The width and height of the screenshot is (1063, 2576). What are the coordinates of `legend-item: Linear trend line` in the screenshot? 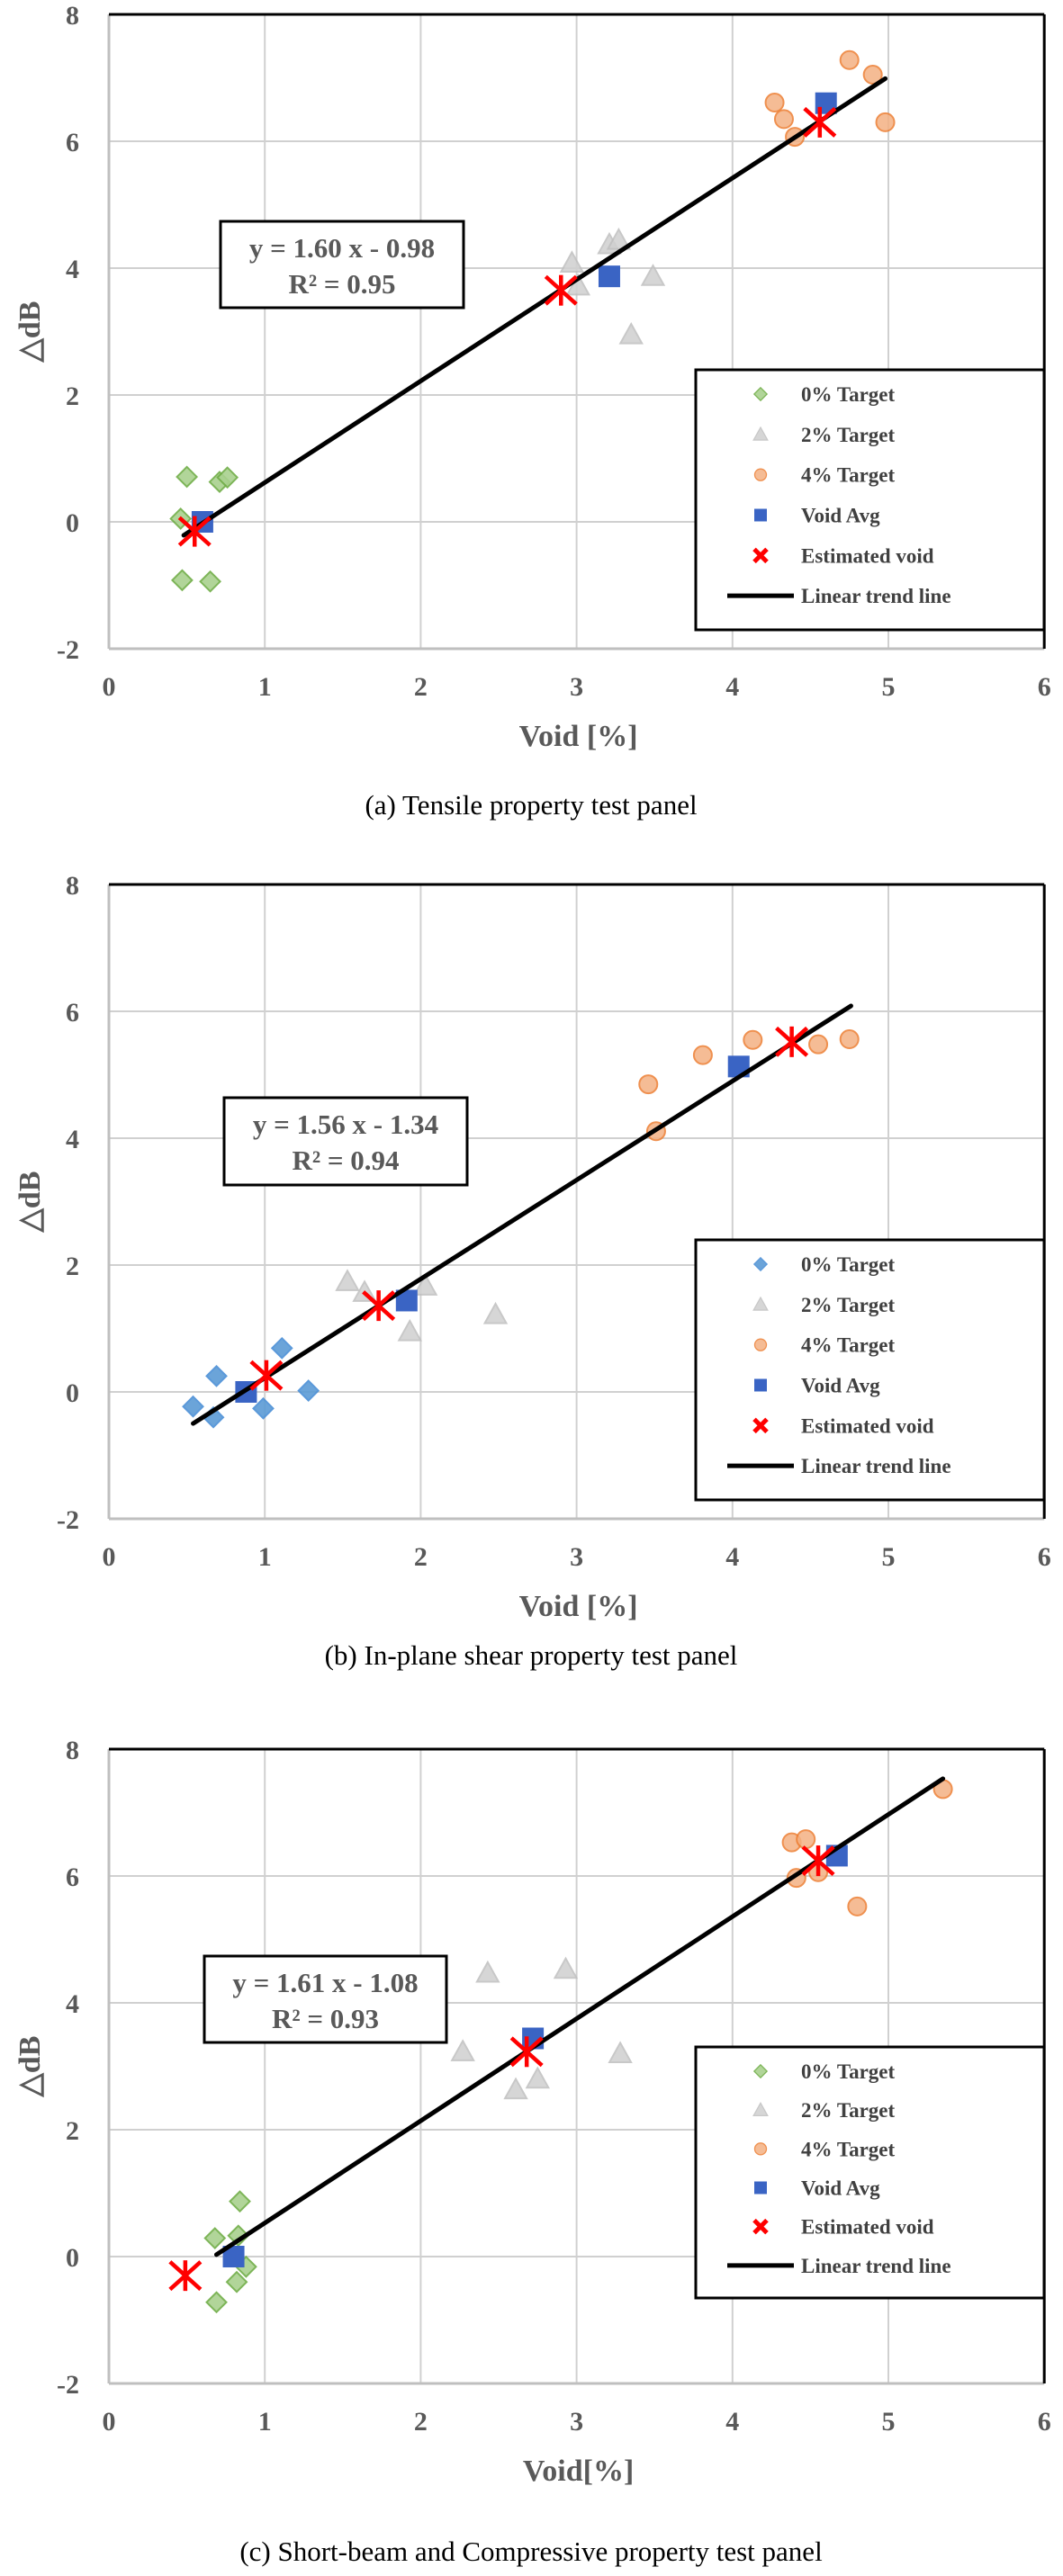 It's located at (839, 596).